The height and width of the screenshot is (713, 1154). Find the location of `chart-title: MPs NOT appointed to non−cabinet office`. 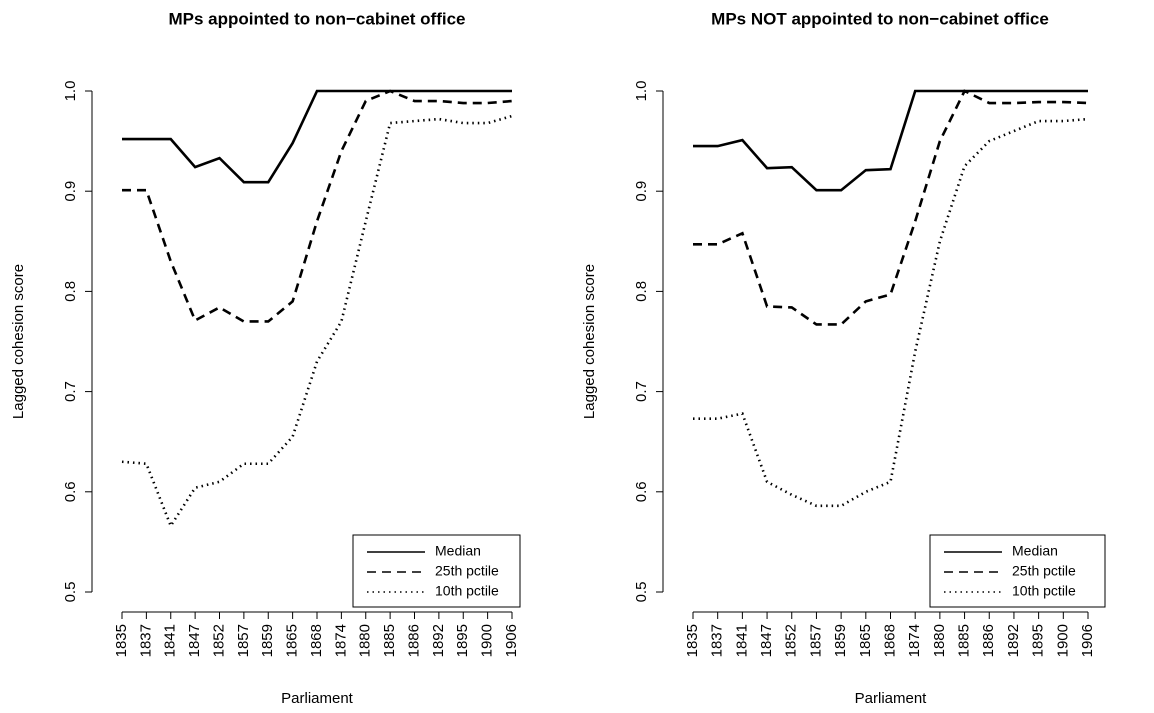

chart-title: MPs NOT appointed to non−cabinet office is located at coordinates (880, 18).